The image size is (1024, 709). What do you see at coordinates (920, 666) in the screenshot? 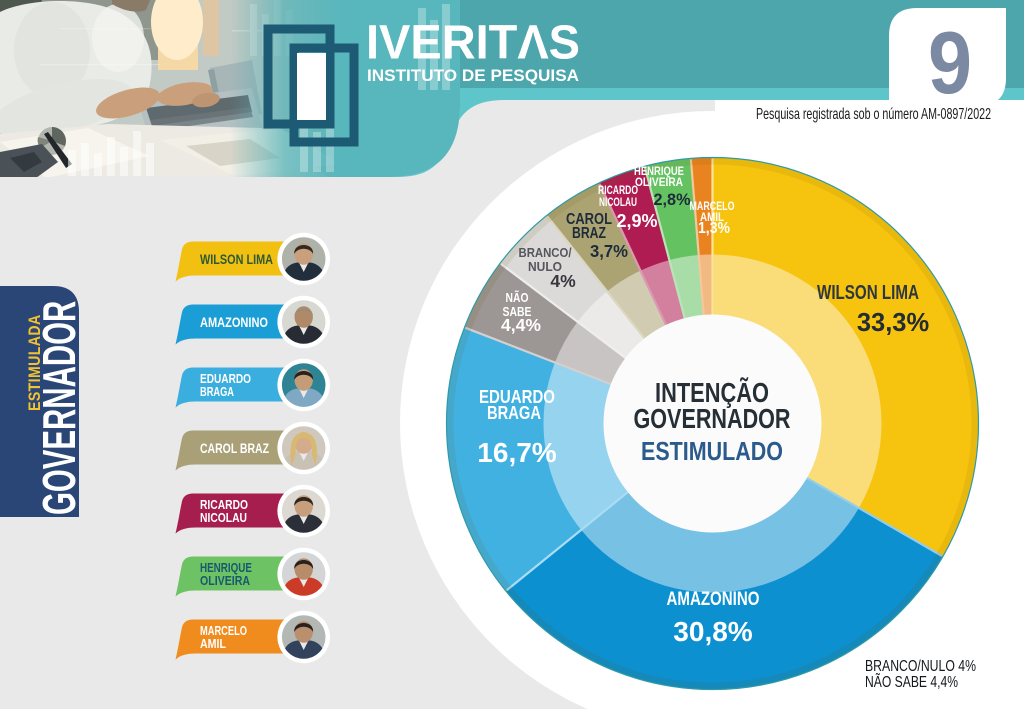
I see `svg-text: BRANCO/NULO 4%` at bounding box center [920, 666].